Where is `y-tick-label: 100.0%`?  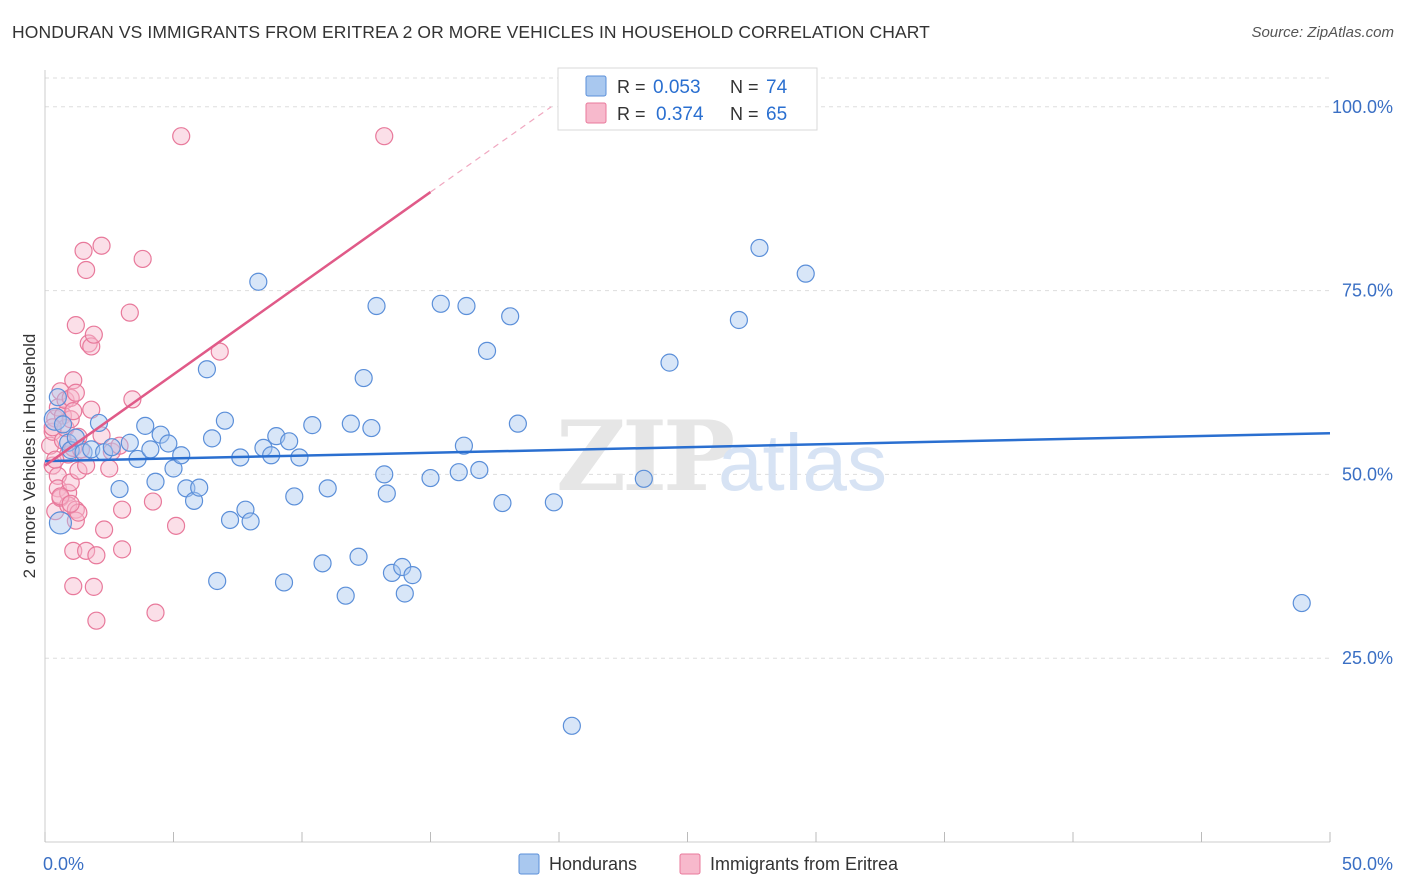 y-tick-label: 100.0% is located at coordinates (1362, 107).